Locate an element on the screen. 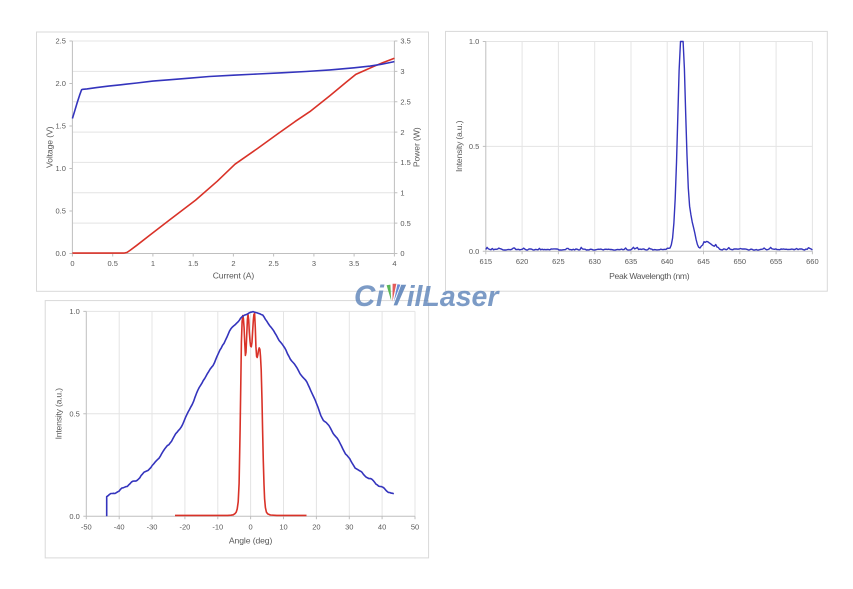  svg-text: 620 is located at coordinates (522, 261).